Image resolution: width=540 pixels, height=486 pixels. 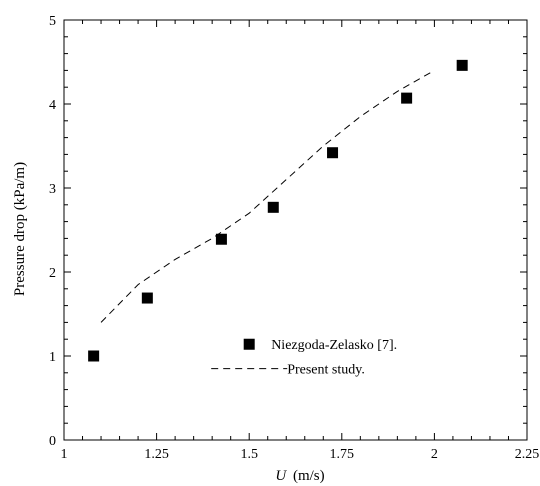 I want to click on x-axis-symbol: U, so click(x=281, y=476).